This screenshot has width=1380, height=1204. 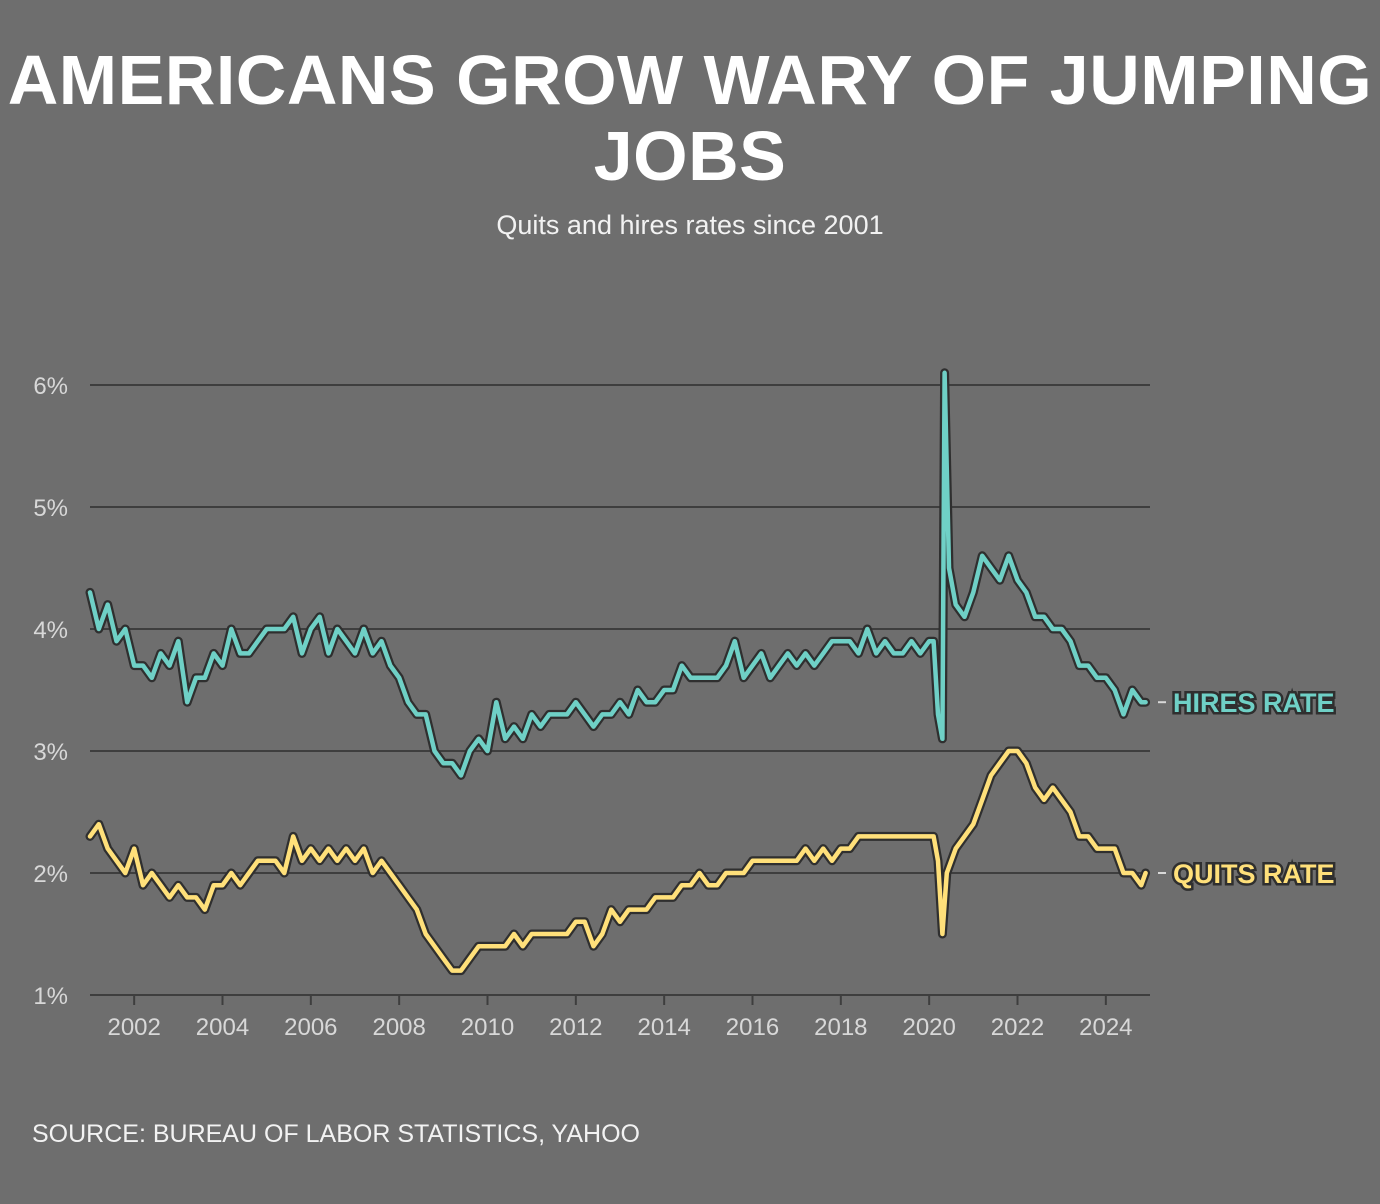 I want to click on y-tick-label: 3%, so click(x=50, y=752).